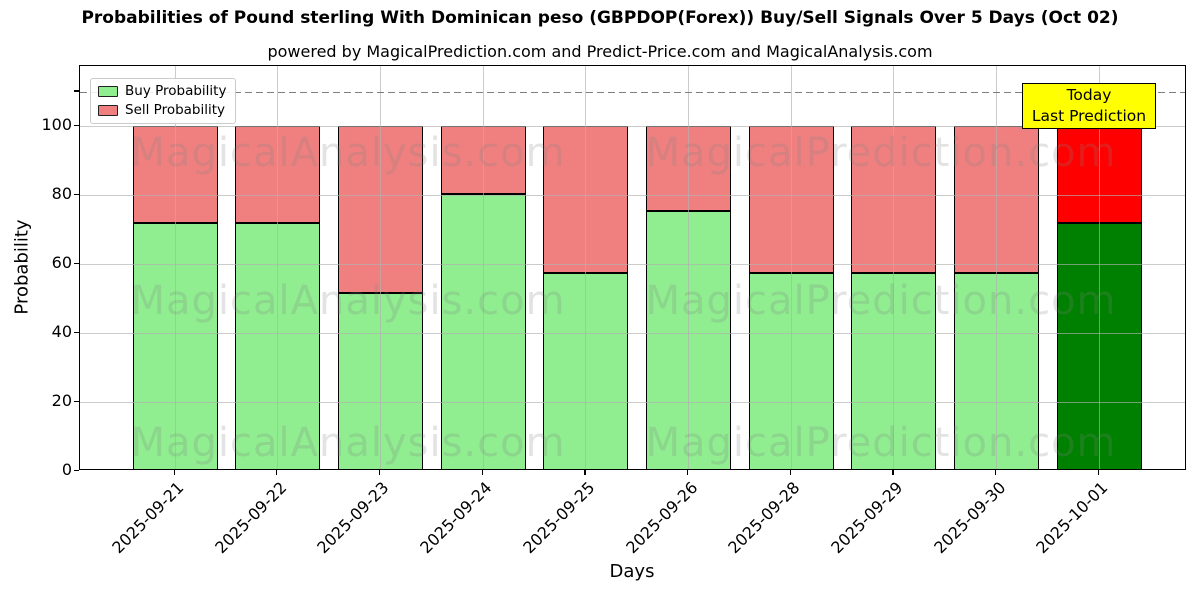 The image size is (1200, 600). What do you see at coordinates (163, 101) in the screenshot?
I see `legend: Buy Probability Sell Probability` at bounding box center [163, 101].